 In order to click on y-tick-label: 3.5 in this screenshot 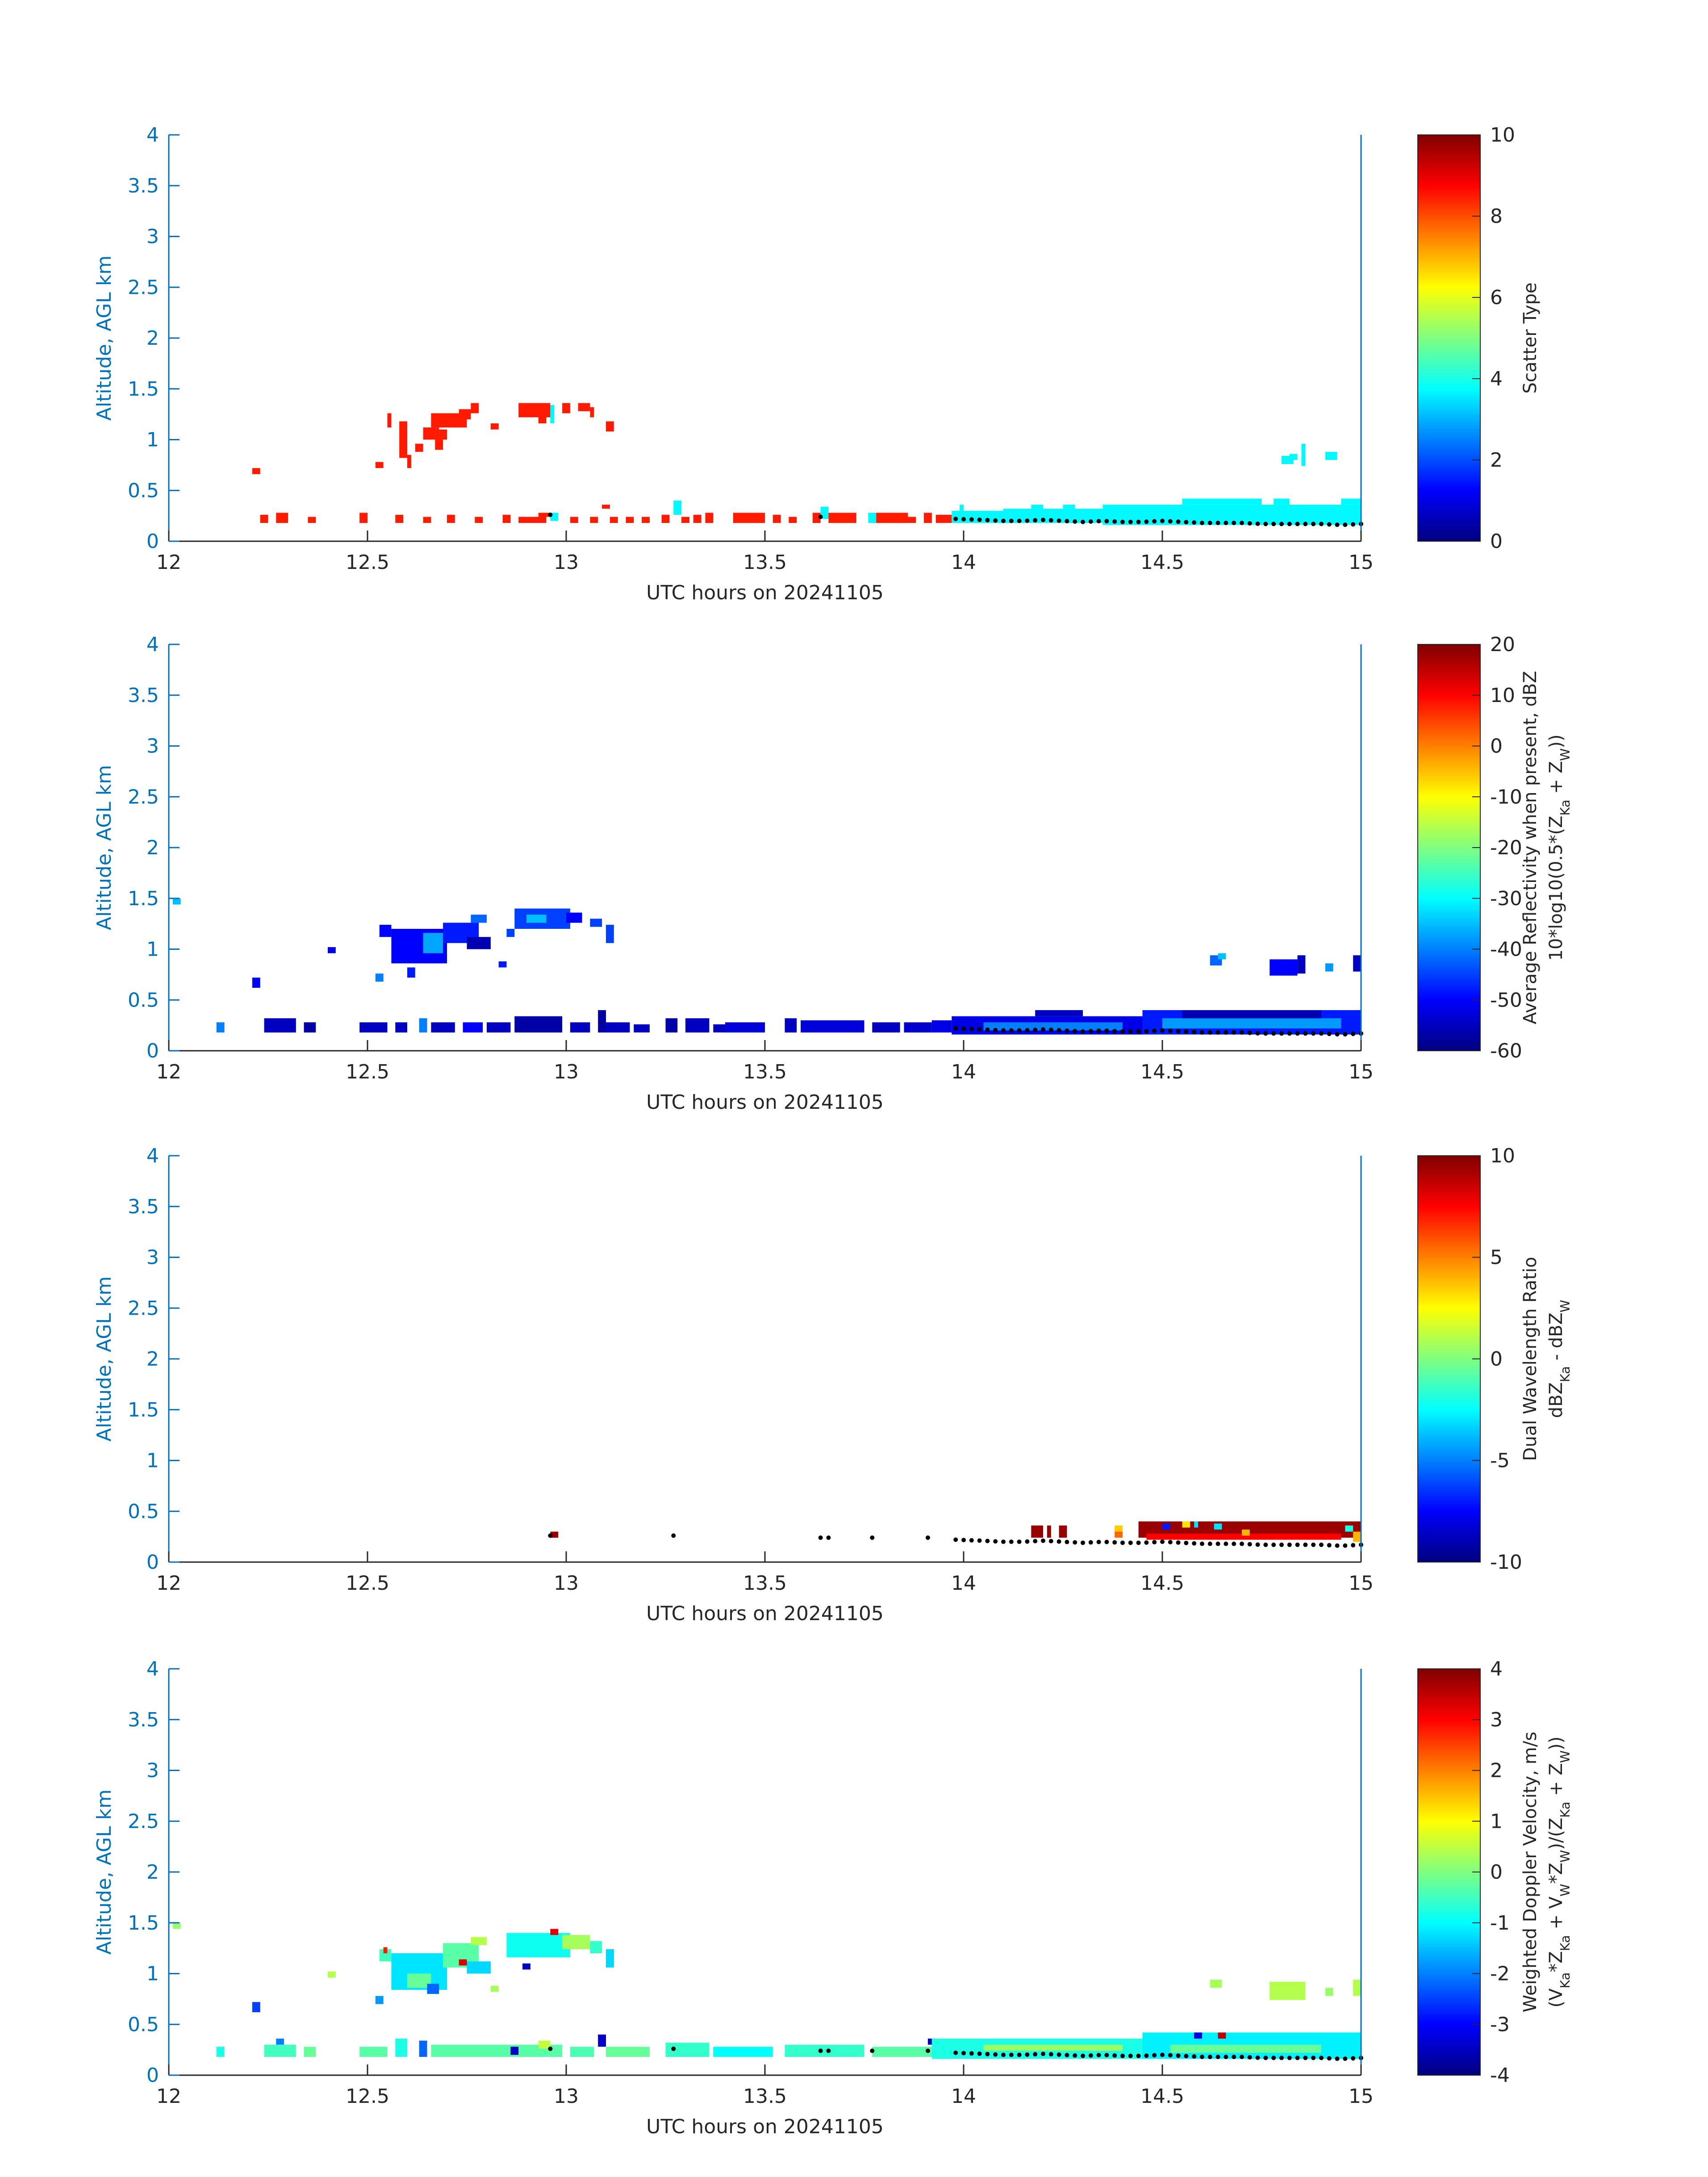, I will do `click(143, 186)`.